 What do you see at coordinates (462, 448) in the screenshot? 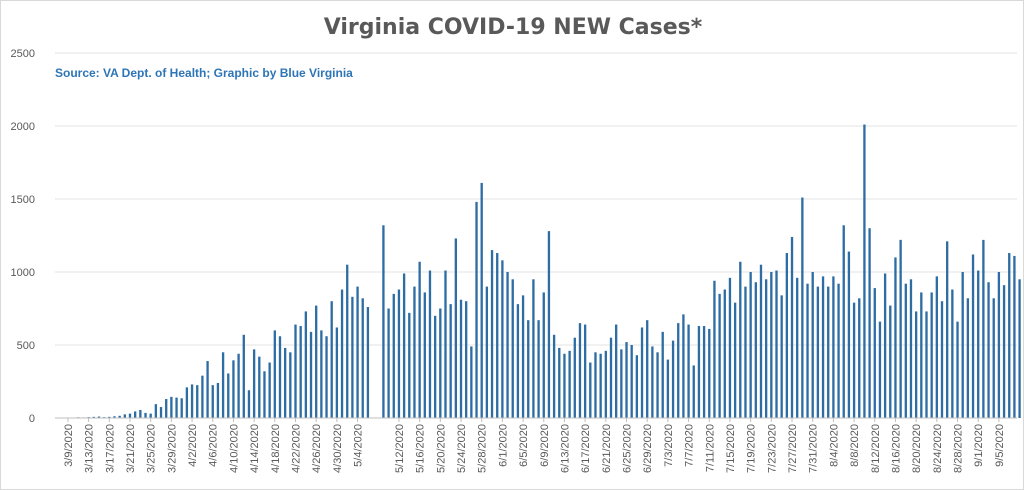
I see `x-tick-label: 5/24/2020` at bounding box center [462, 448].